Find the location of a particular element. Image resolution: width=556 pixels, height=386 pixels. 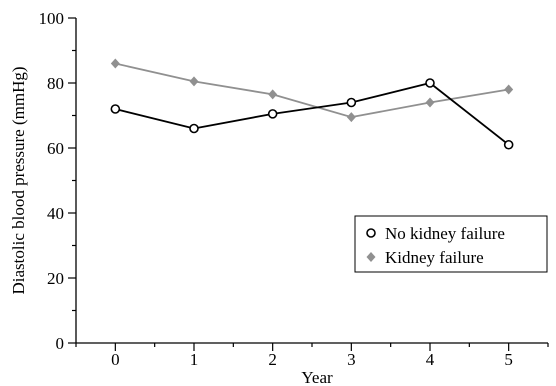

series-no-kidney-failure is located at coordinates (312, 114).